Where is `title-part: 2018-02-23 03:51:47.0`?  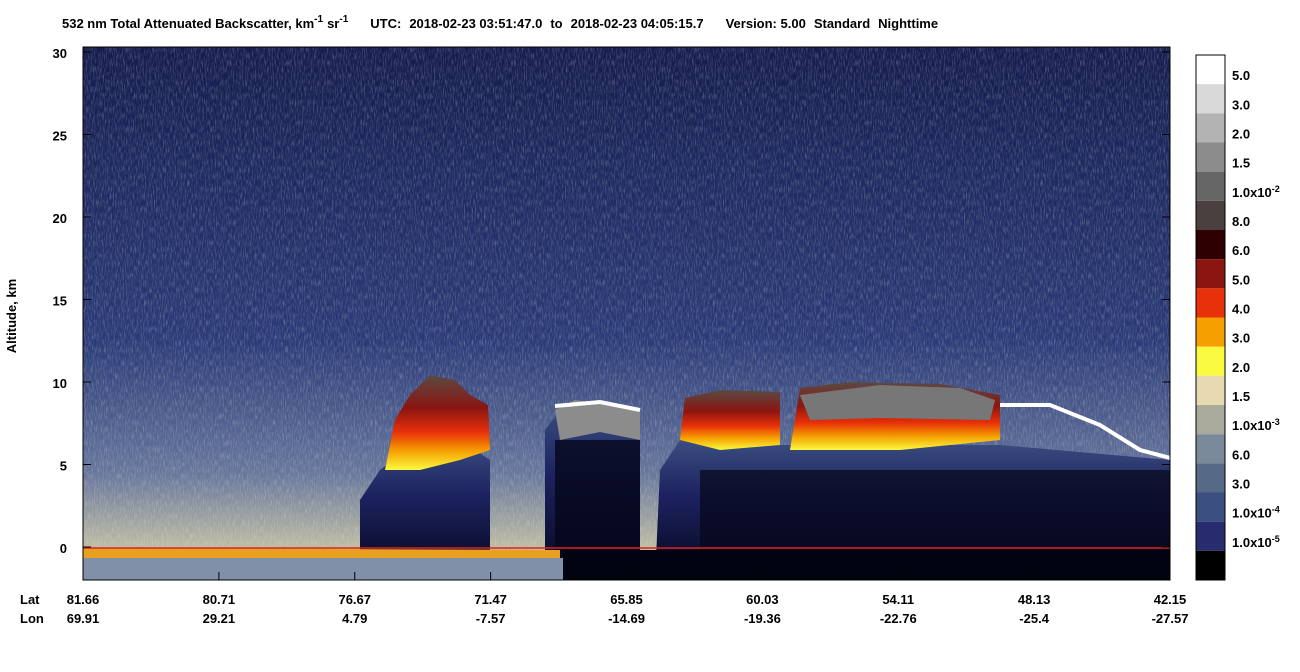 title-part: 2018-02-23 03:51:47.0 is located at coordinates (475, 23).